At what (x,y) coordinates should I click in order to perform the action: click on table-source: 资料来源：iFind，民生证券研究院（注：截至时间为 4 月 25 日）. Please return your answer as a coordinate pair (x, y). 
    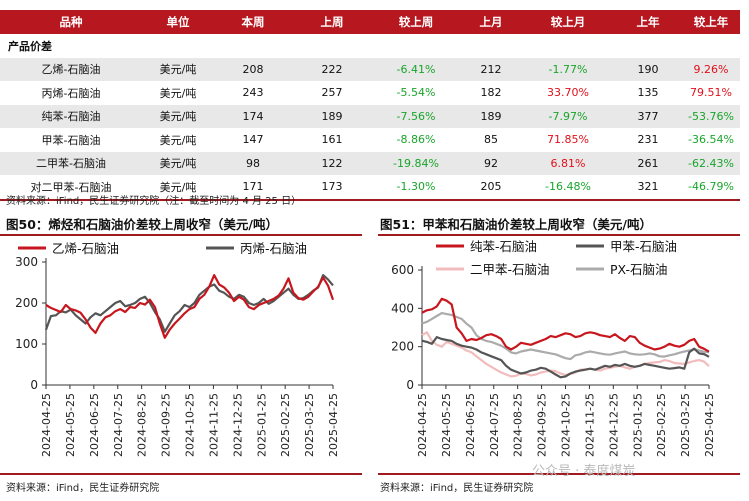
    Looking at the image, I should click on (154, 201).